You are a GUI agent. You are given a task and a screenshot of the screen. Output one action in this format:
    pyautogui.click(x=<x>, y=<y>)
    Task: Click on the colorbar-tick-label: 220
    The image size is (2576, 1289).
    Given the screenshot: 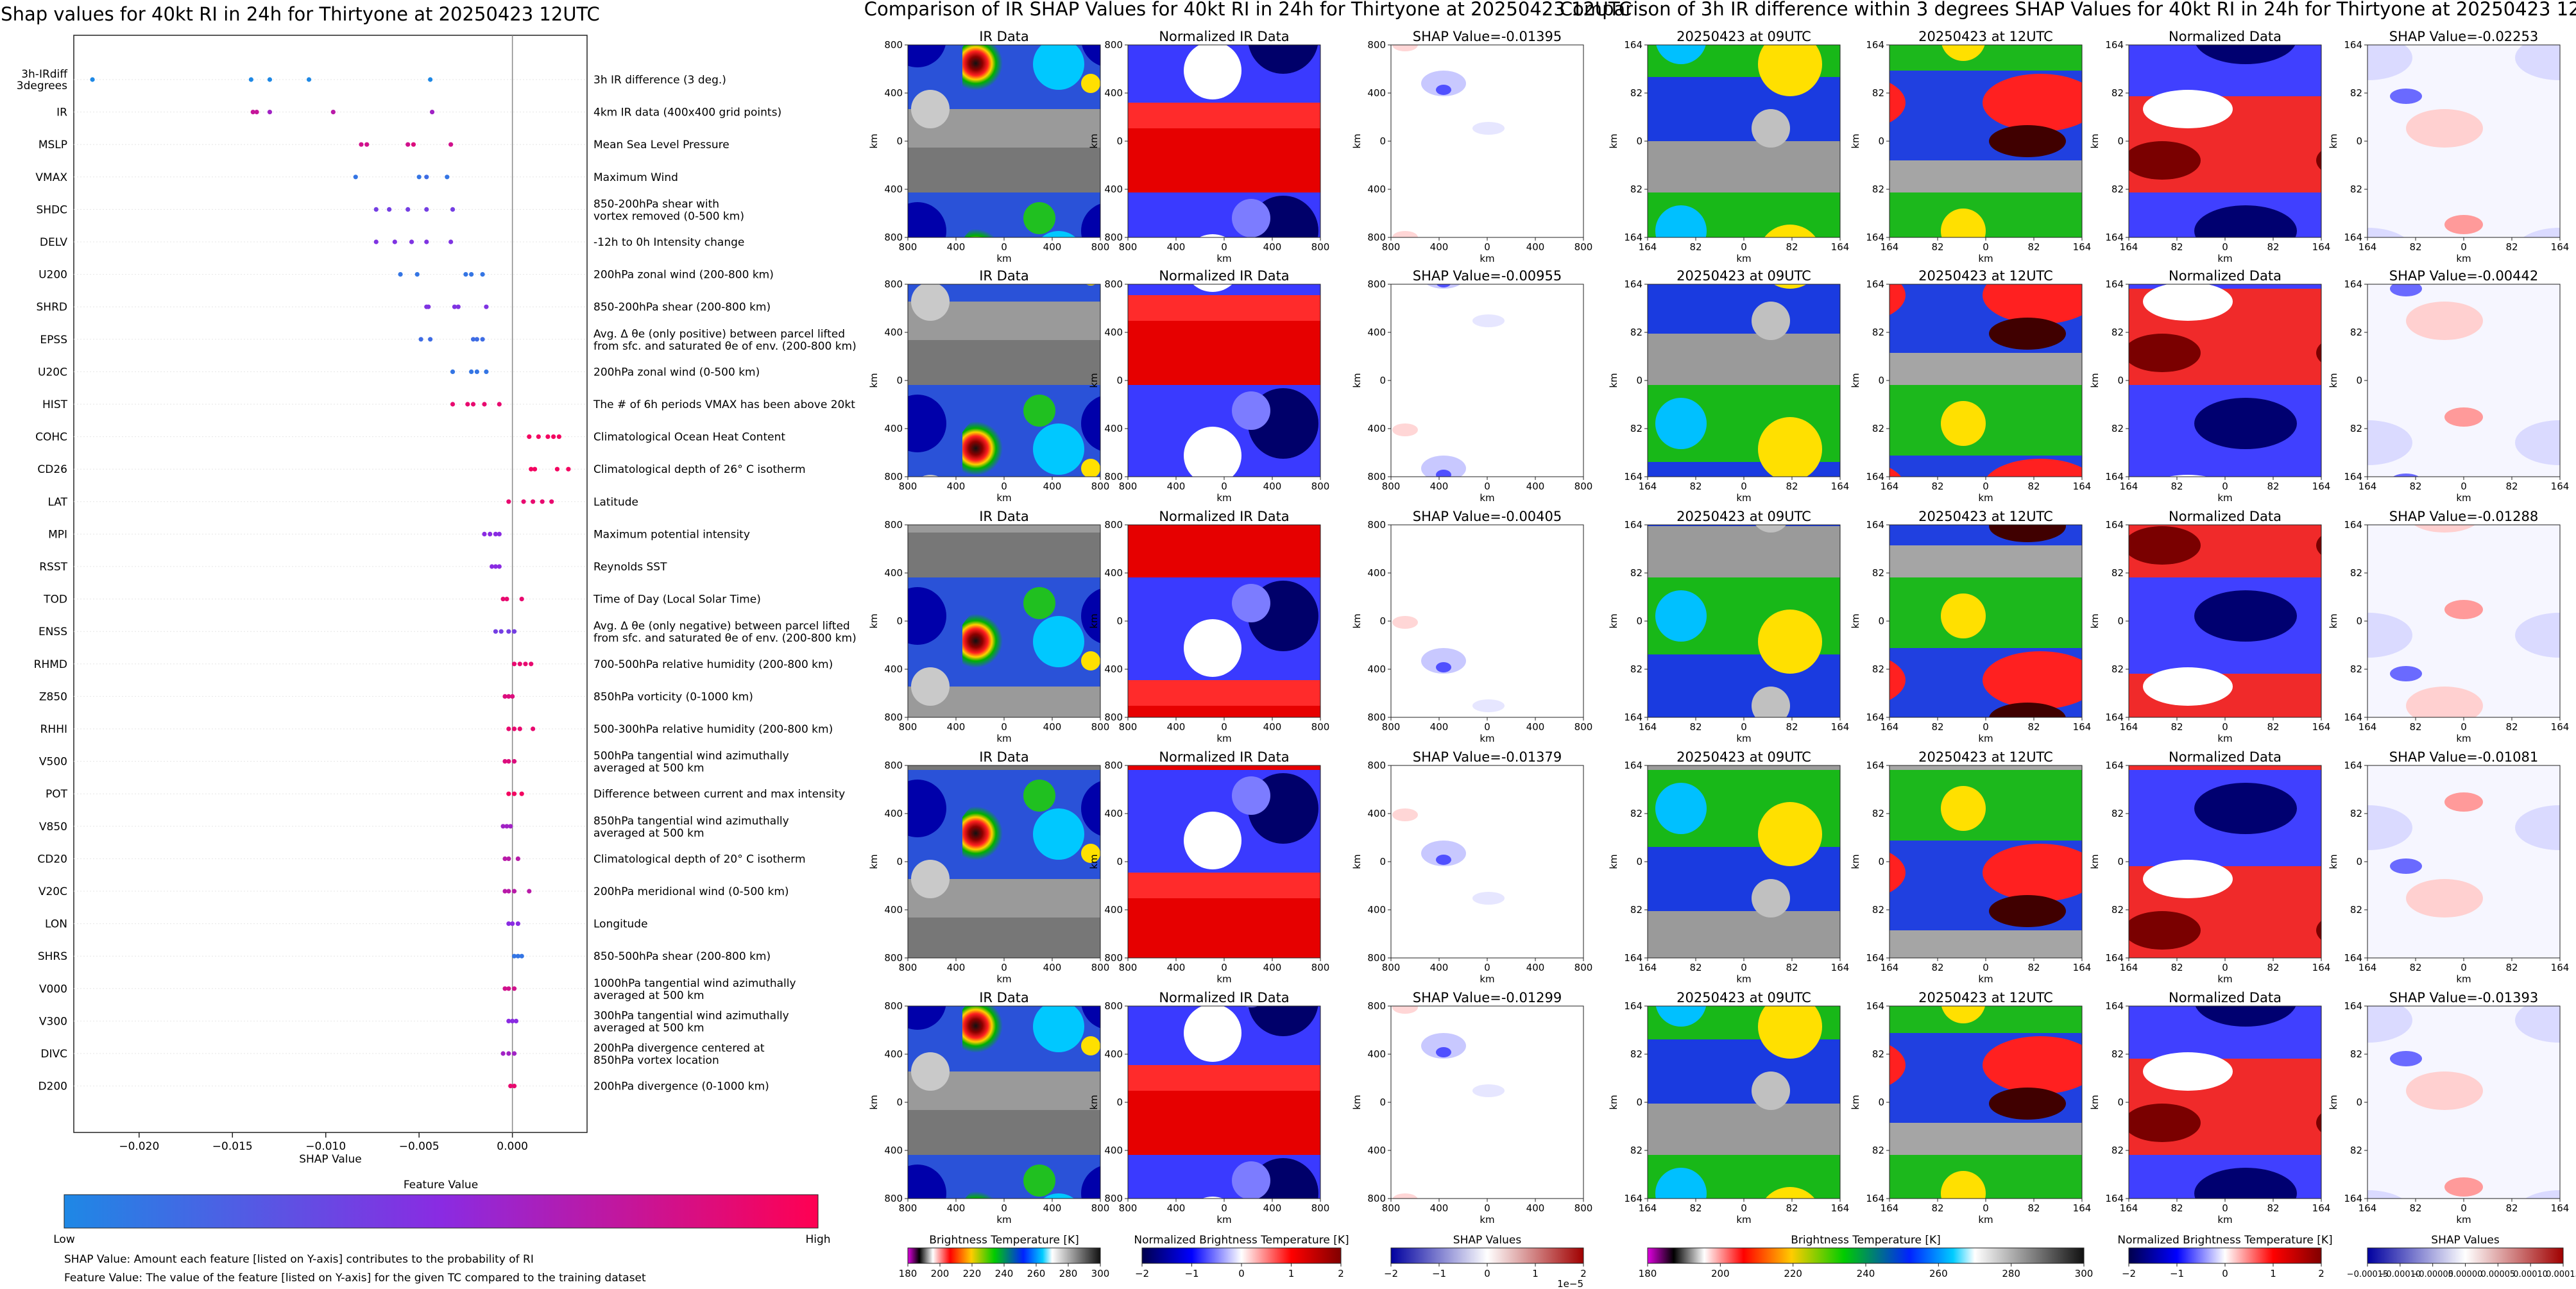 What is the action you would take?
    pyautogui.click(x=1793, y=1273)
    